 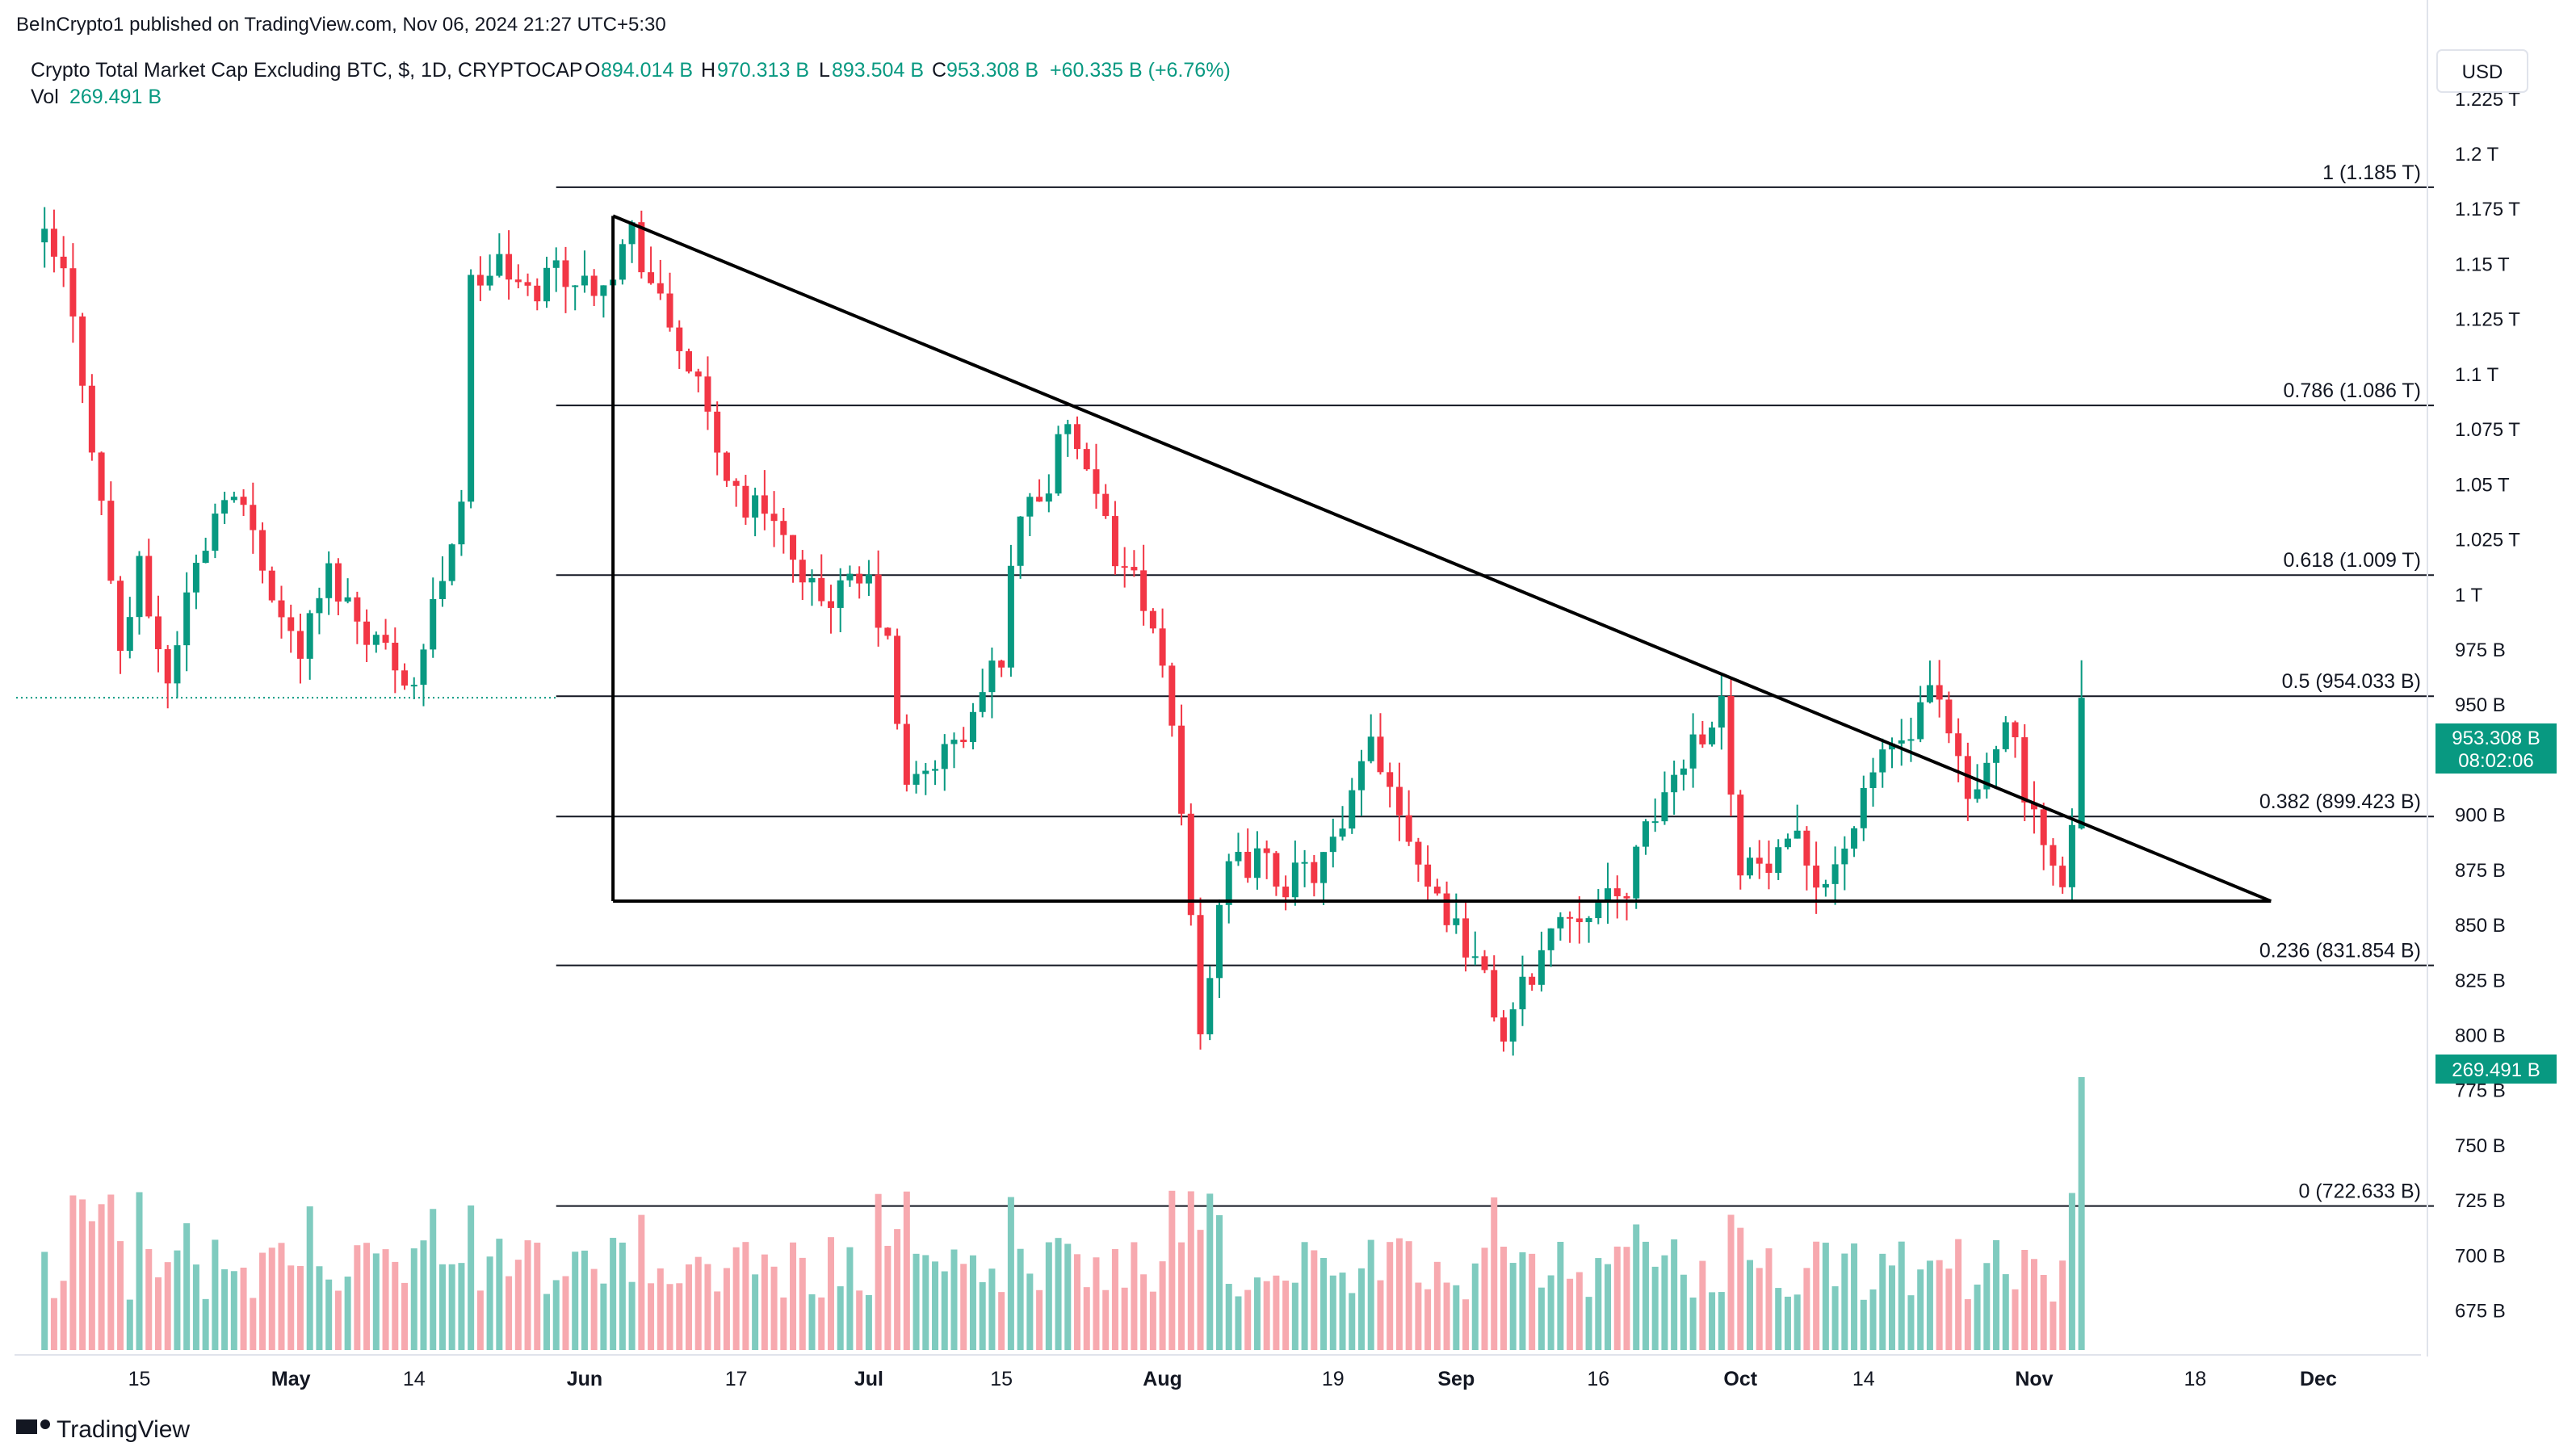 What do you see at coordinates (2480, 1312) in the screenshot?
I see `y-tick-label: 675 B` at bounding box center [2480, 1312].